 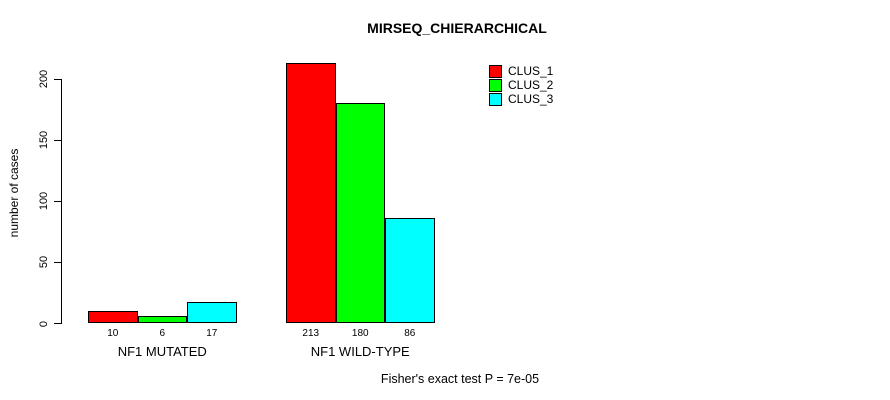 What do you see at coordinates (162, 333) in the screenshot?
I see `bar-value-label: 6` at bounding box center [162, 333].